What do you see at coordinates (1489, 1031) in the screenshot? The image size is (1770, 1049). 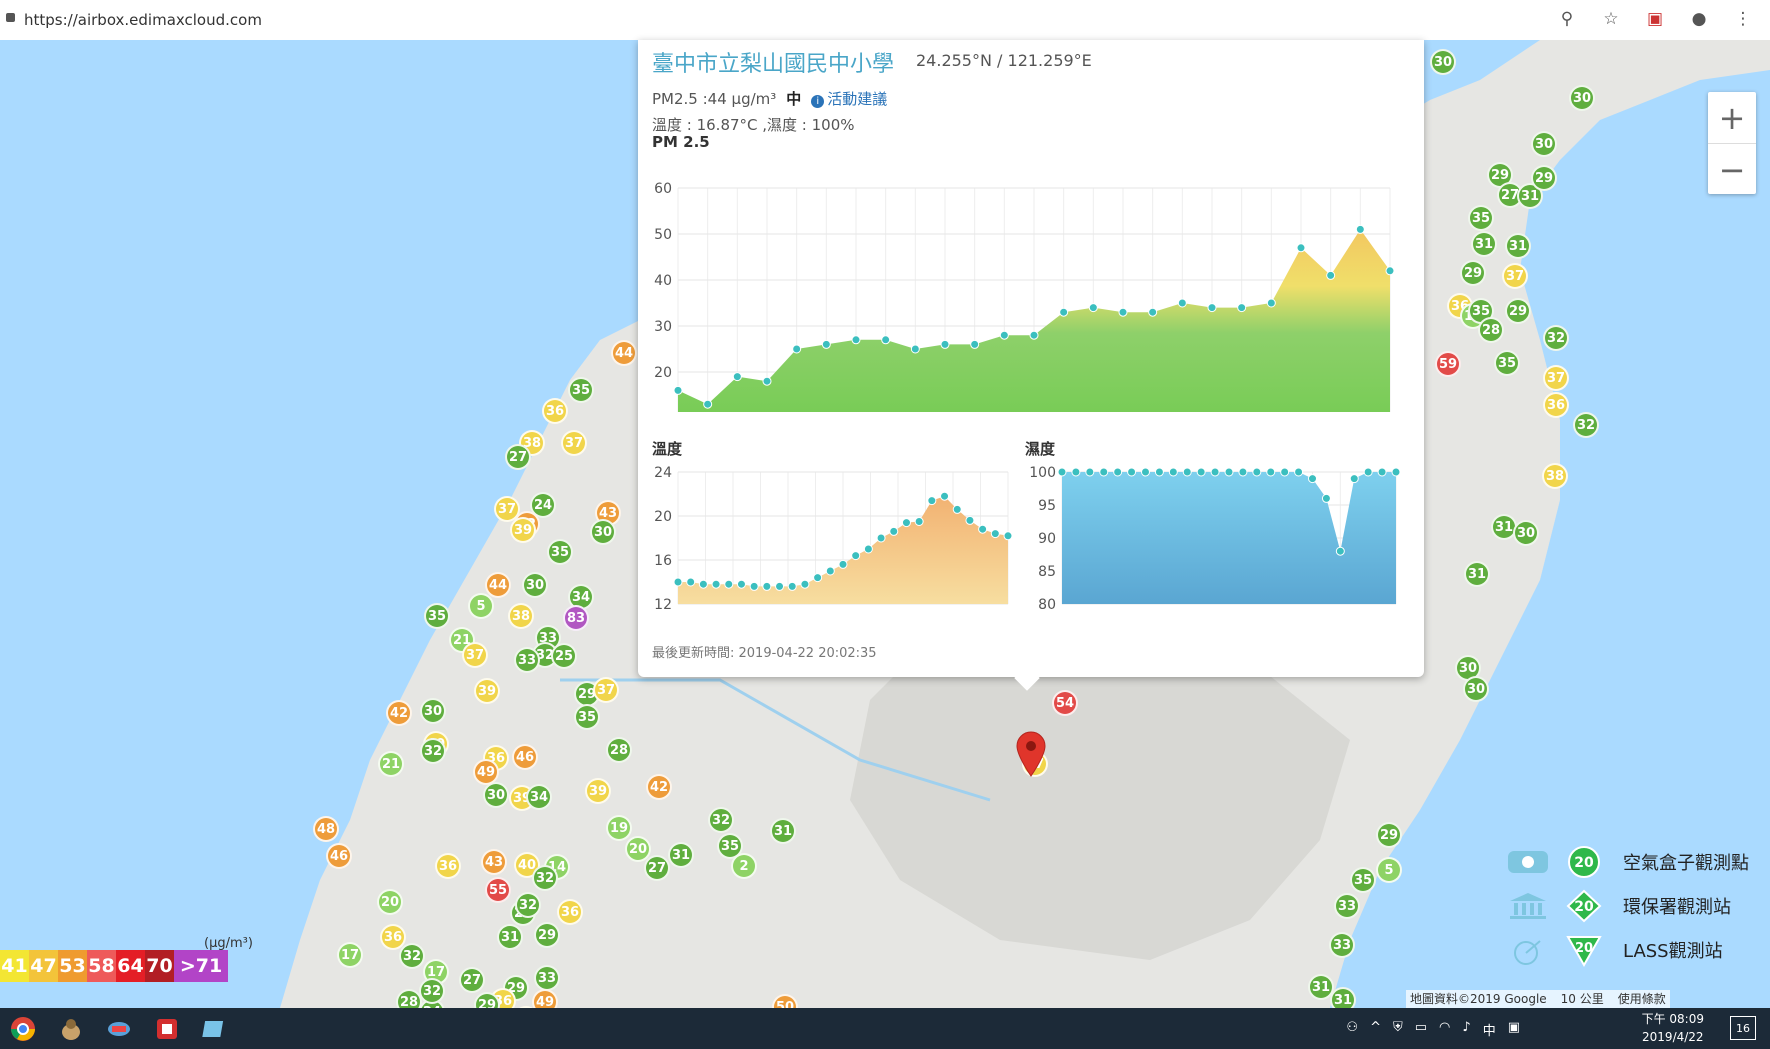 I see `input-language: 中` at bounding box center [1489, 1031].